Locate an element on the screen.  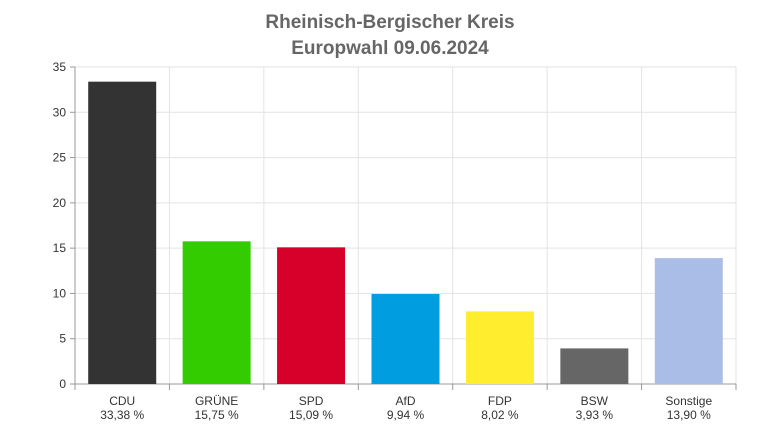
value-label: 3,93 % is located at coordinates (595, 415).